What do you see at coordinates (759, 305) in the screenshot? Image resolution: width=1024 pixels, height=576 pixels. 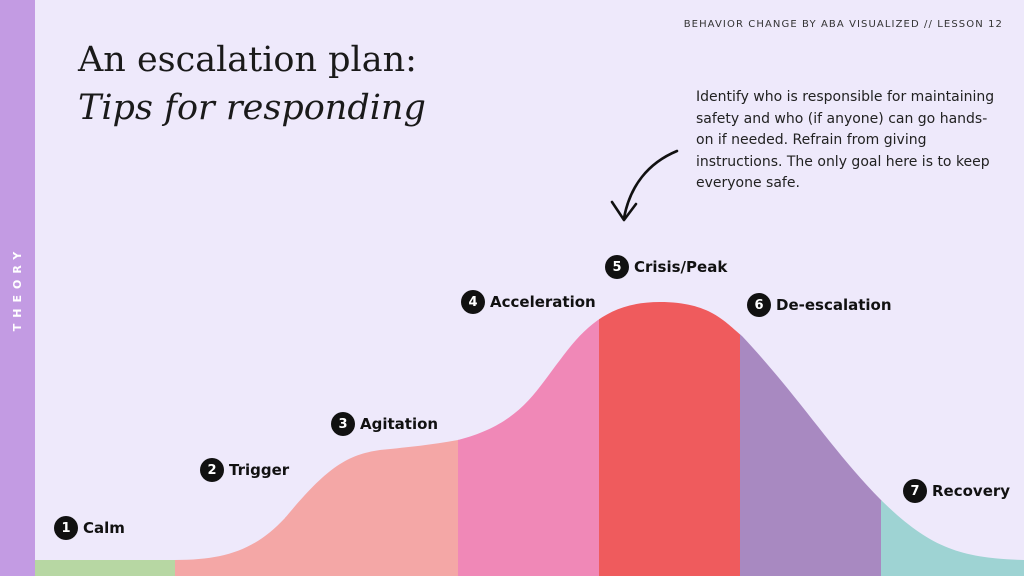 I see `stage-number-badge: 6` at bounding box center [759, 305].